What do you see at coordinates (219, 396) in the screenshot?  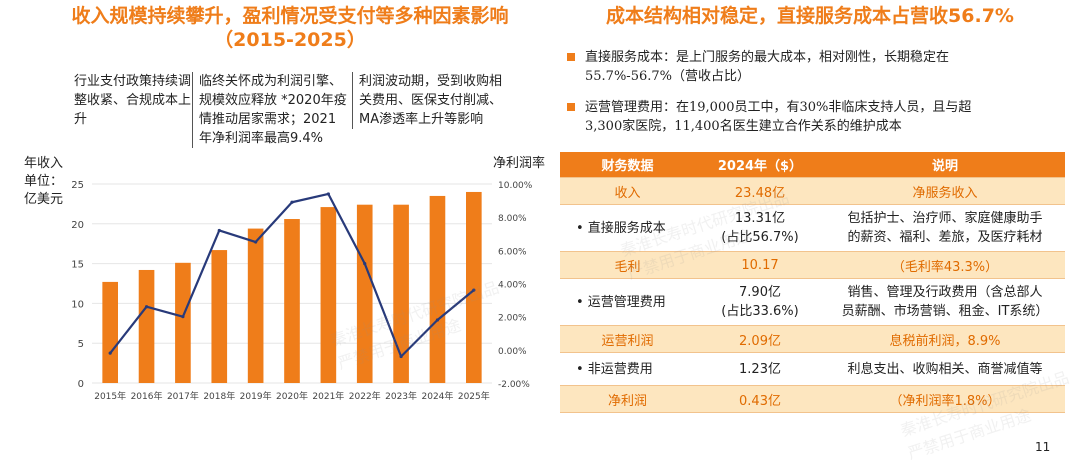 I see `x-tick-label: 2018年` at bounding box center [219, 396].